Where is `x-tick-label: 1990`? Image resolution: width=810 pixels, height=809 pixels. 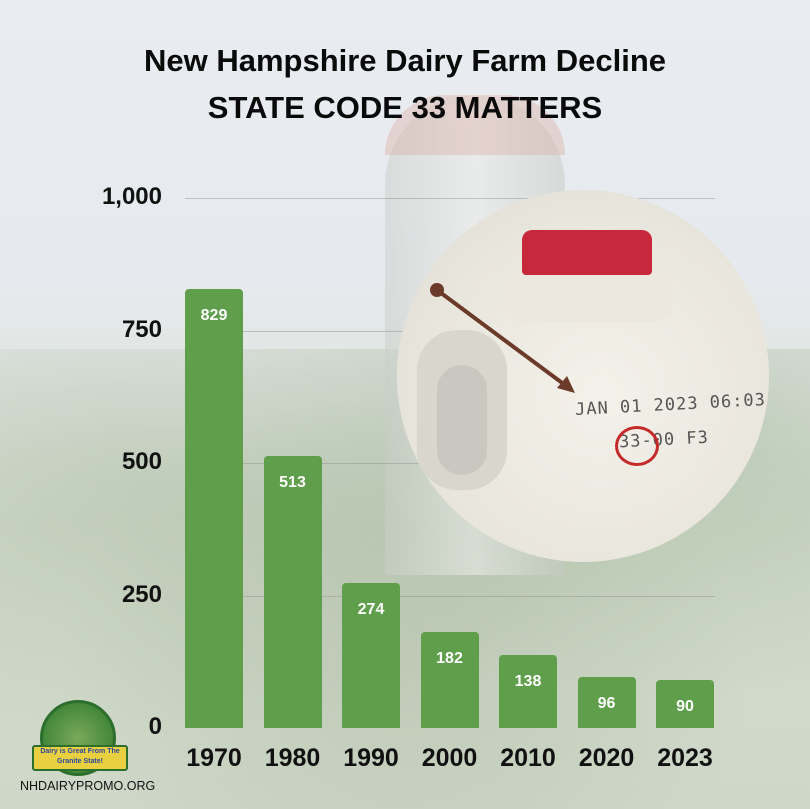
x-tick-label: 1990 is located at coordinates (371, 758).